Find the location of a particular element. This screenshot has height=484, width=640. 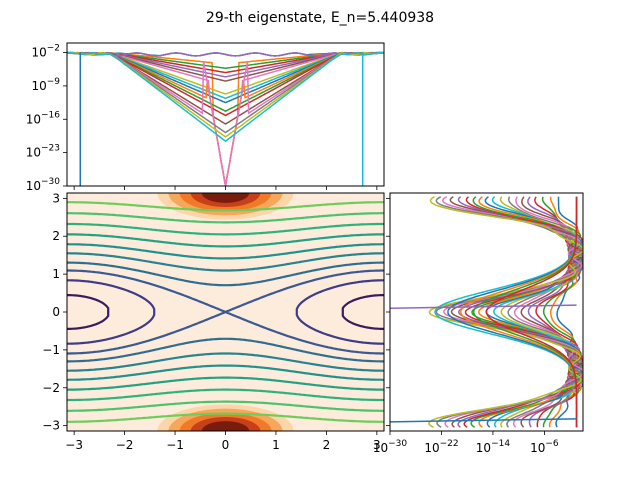

chart-title: 29-th eigenstate, E_n=5.440938 is located at coordinates (320, 18).